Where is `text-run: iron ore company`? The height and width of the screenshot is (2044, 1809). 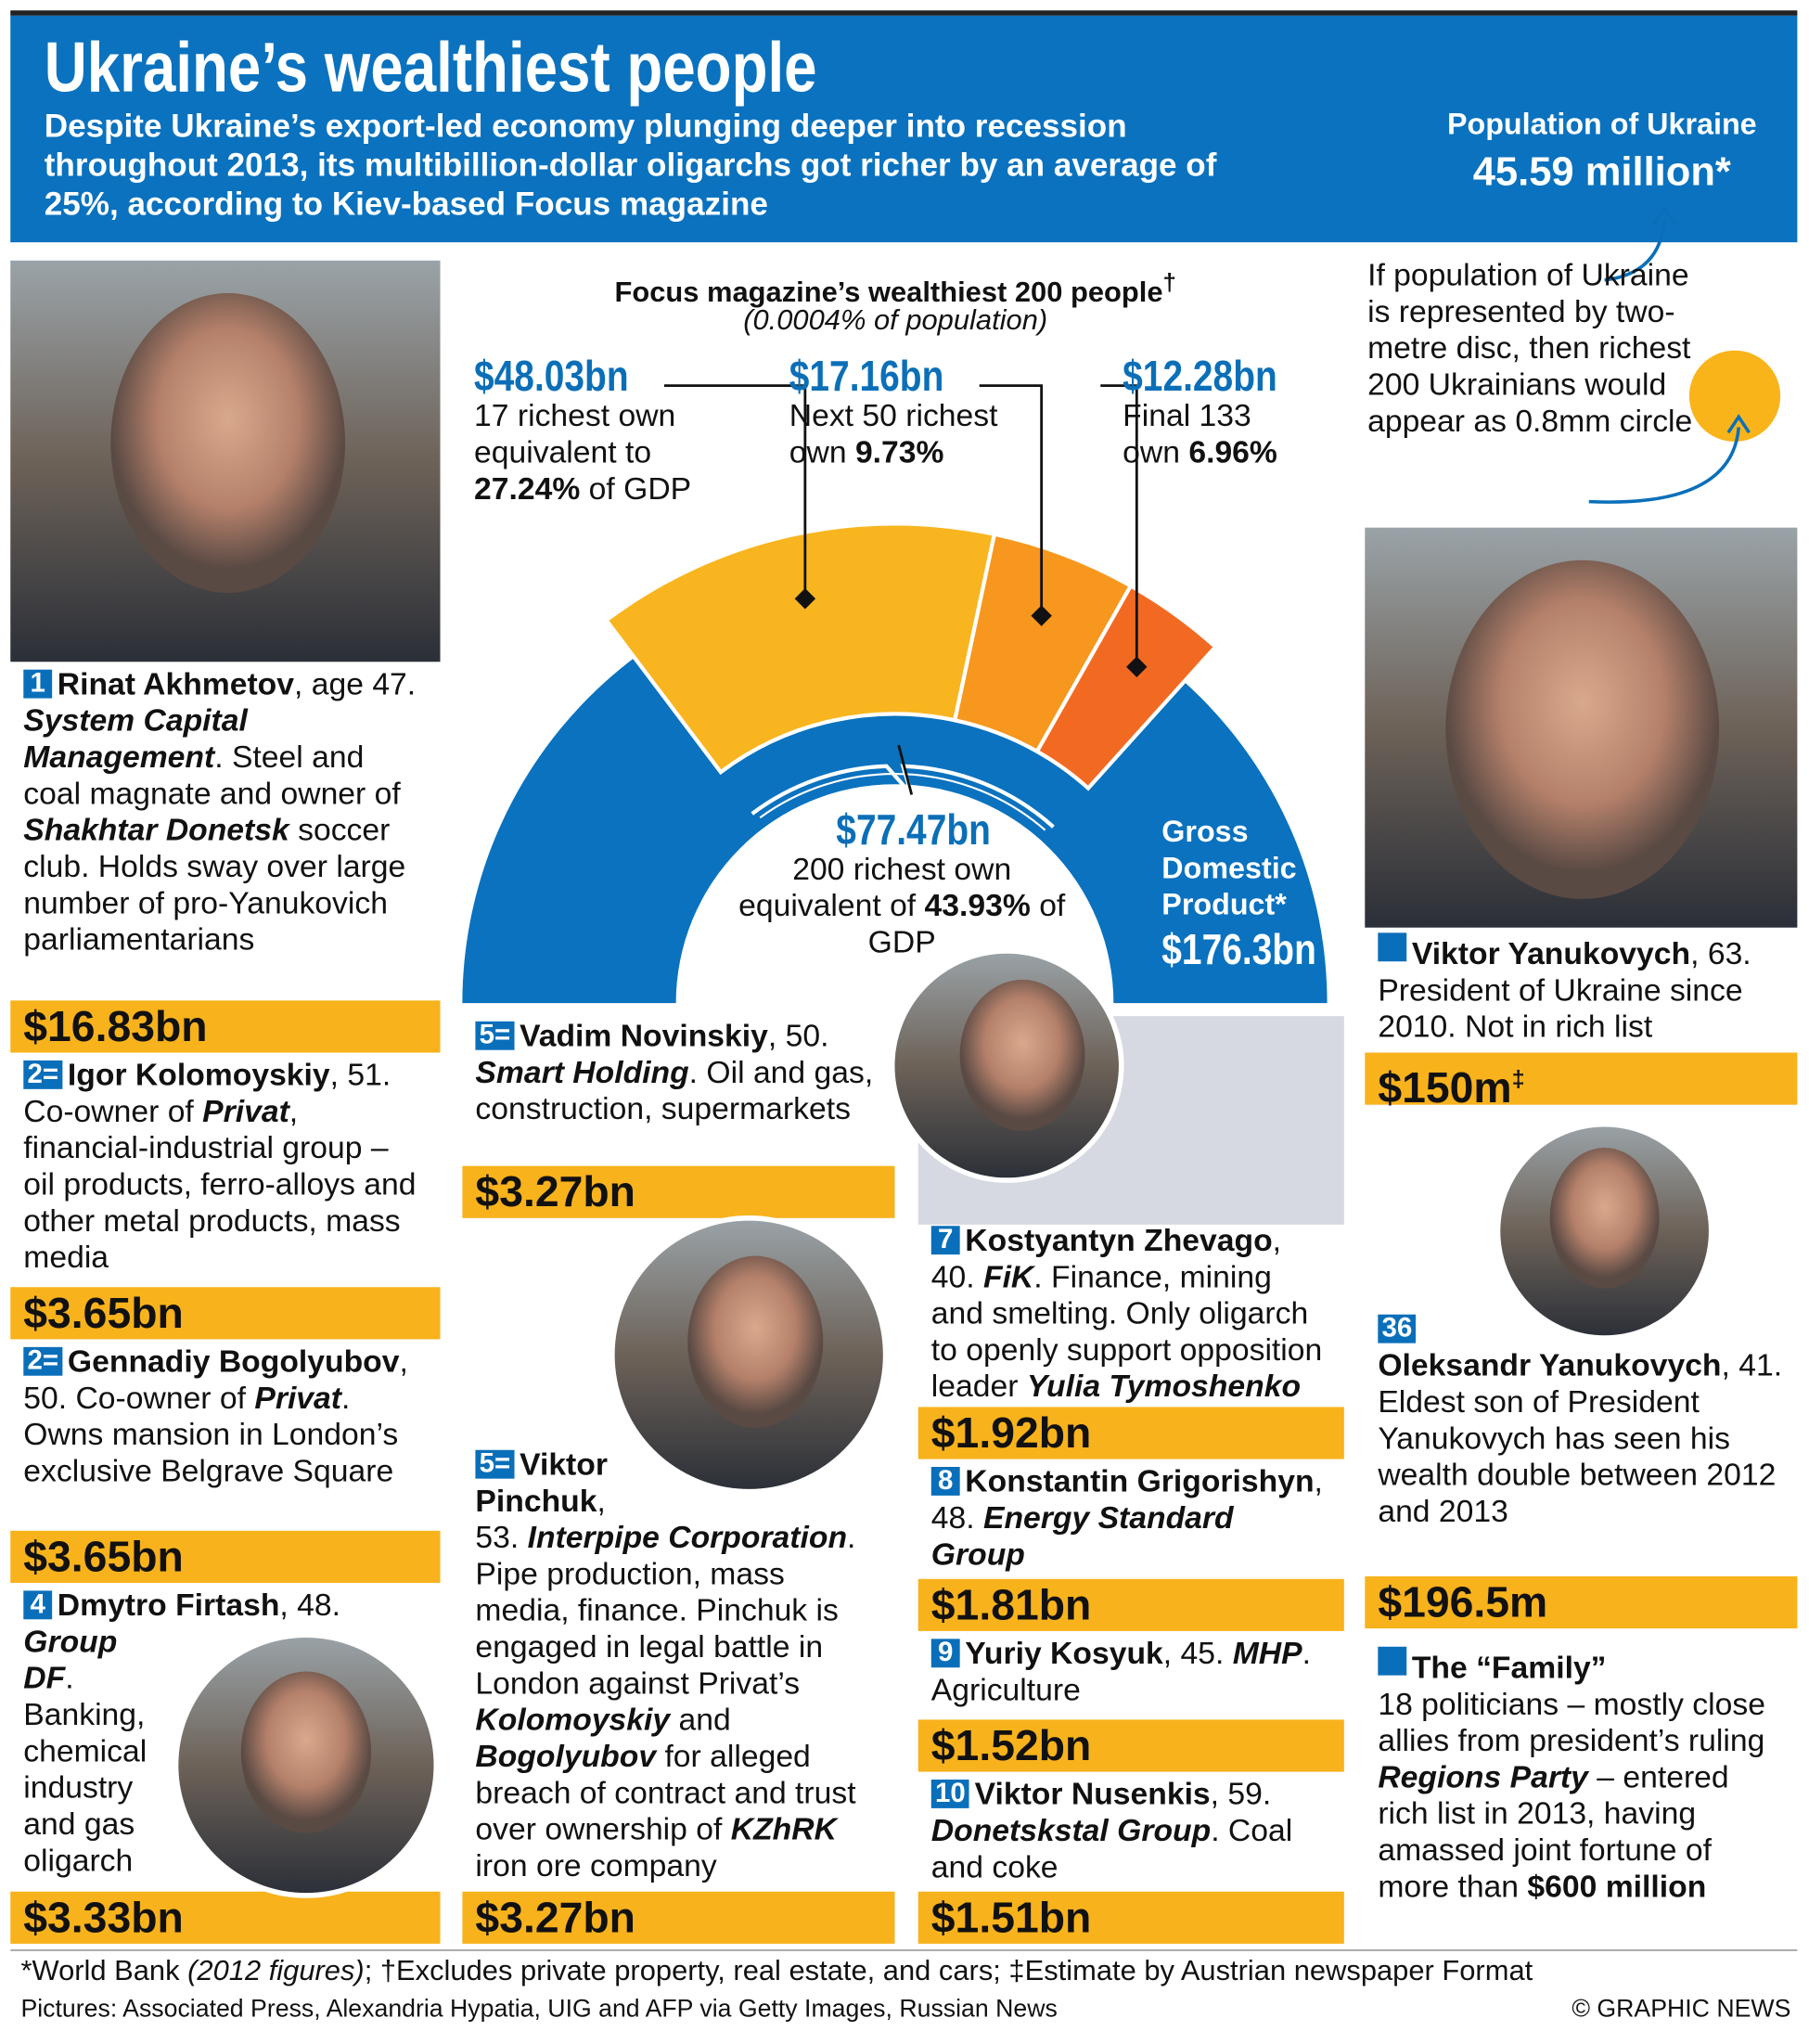 text-run: iron ore company is located at coordinates (596, 1866).